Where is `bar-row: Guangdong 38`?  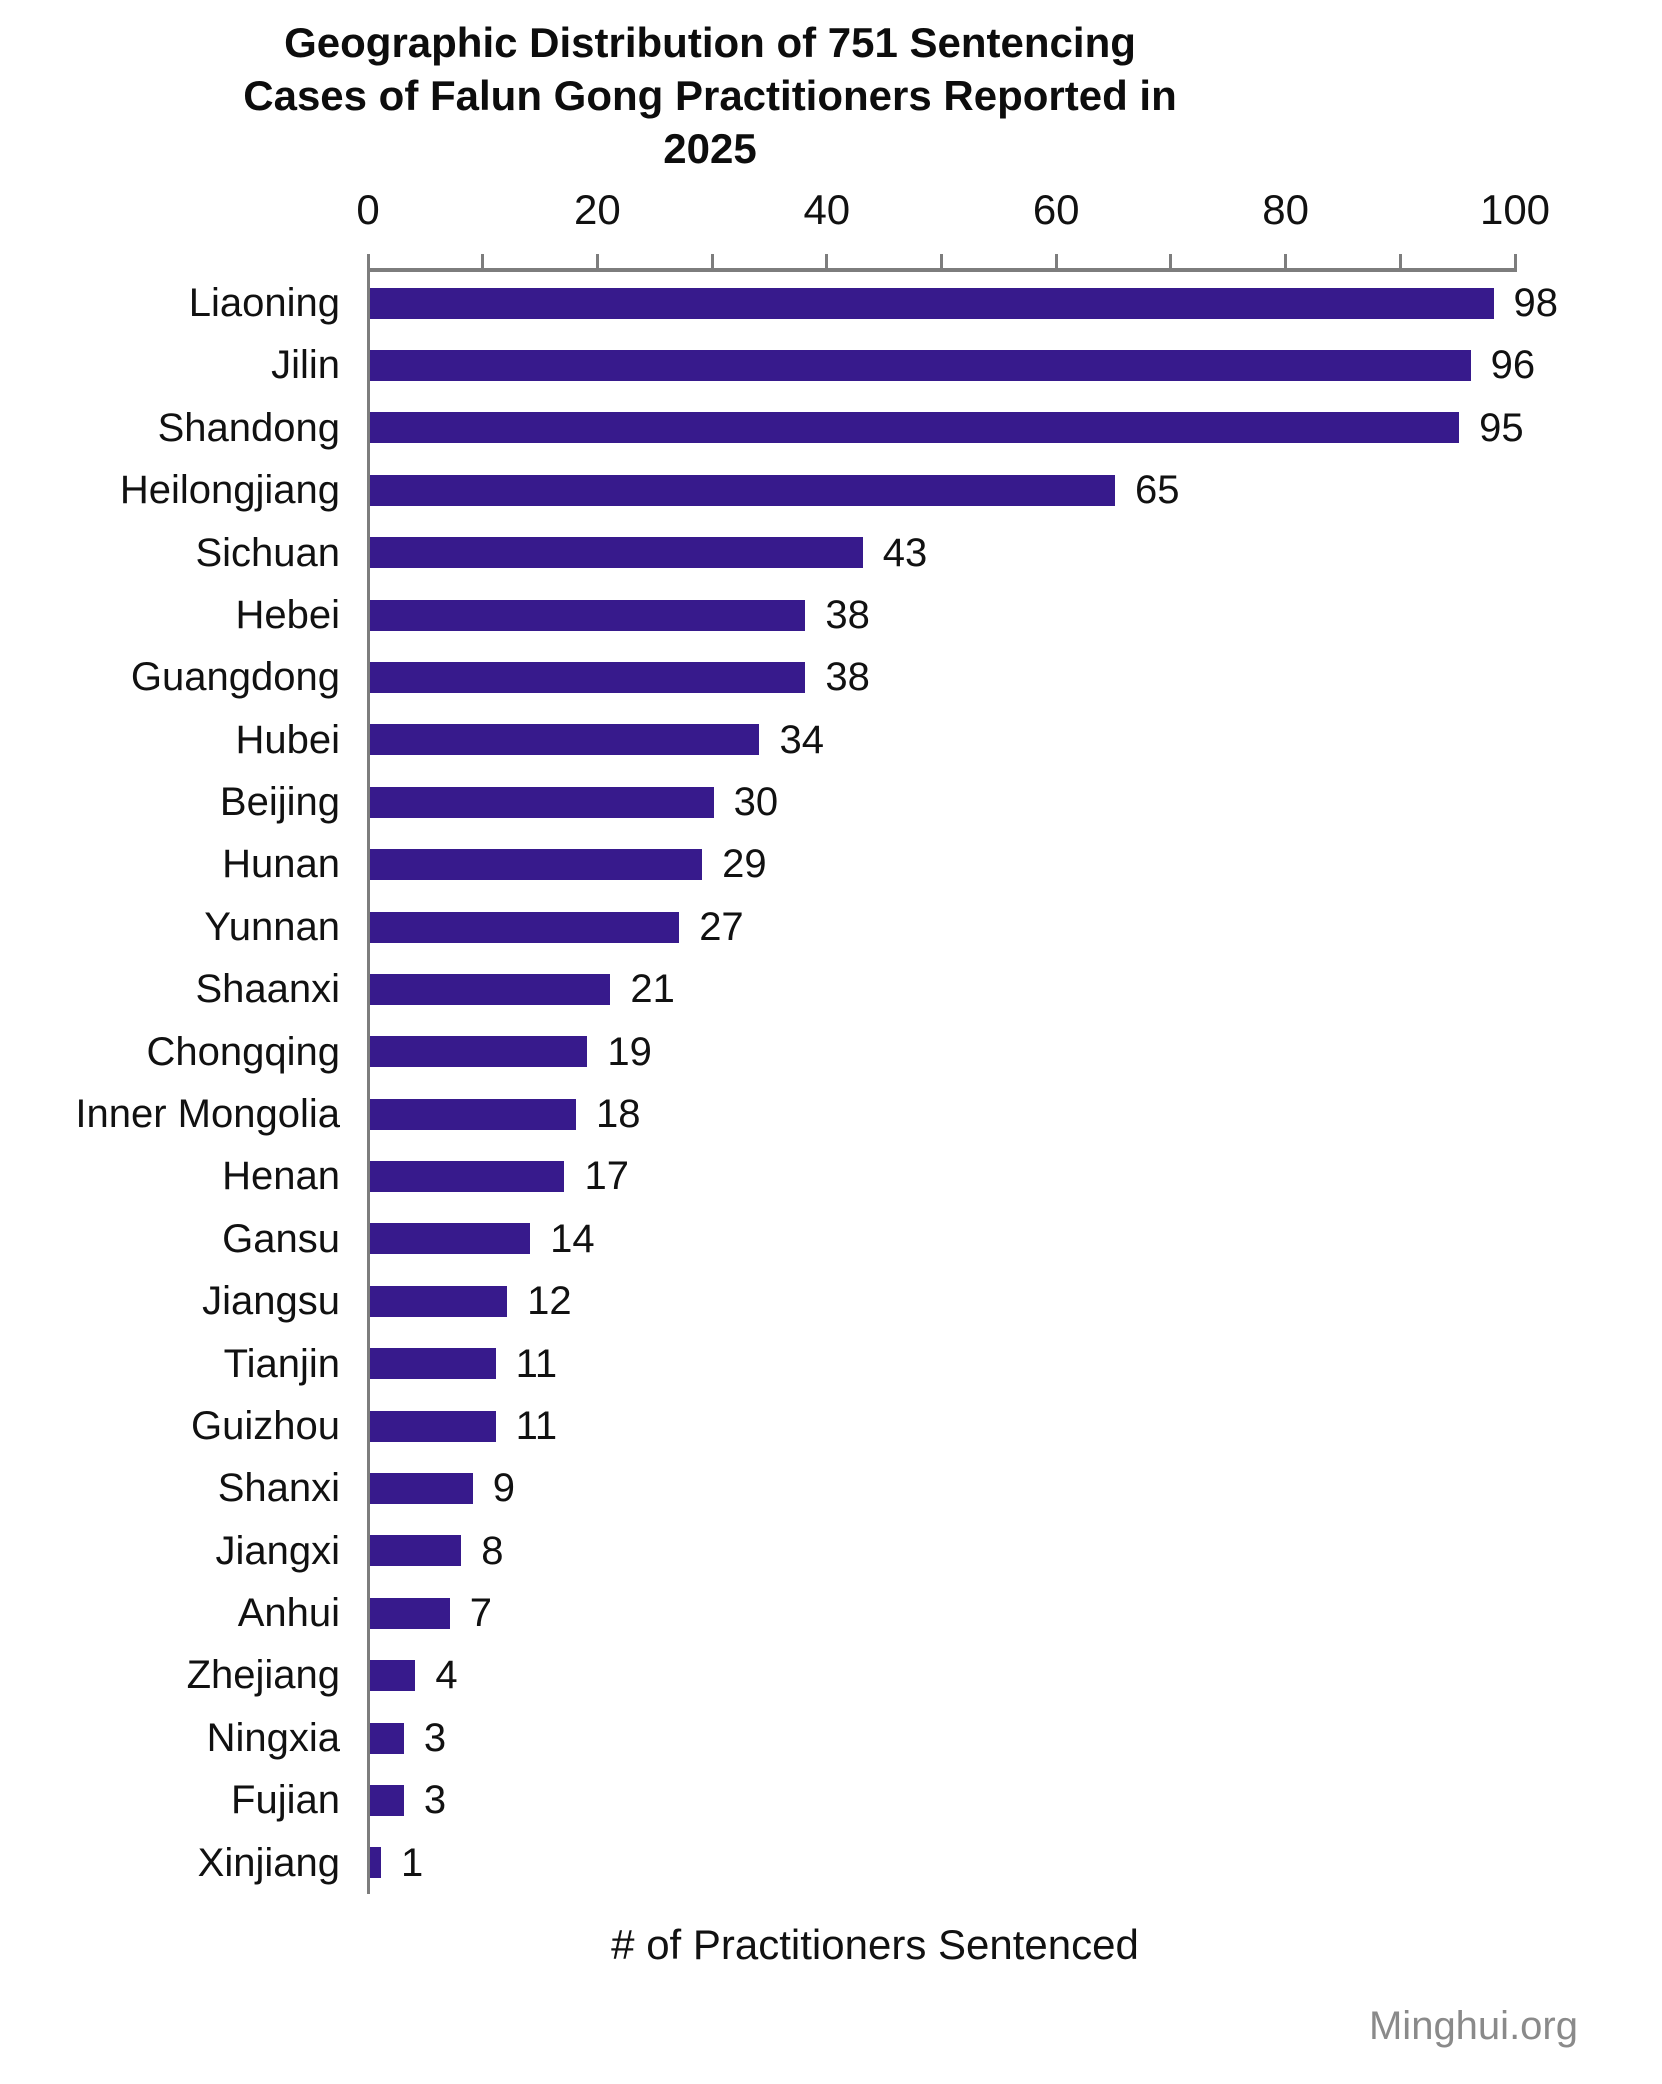 bar-row: Guangdong 38 is located at coordinates (831, 677).